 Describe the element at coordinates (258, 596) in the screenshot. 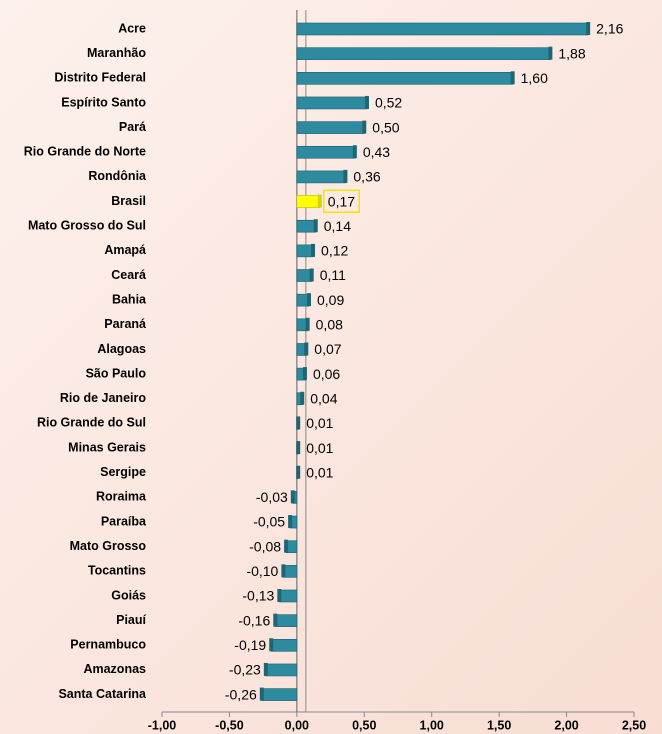

I see `value-label: -0,13` at that location.